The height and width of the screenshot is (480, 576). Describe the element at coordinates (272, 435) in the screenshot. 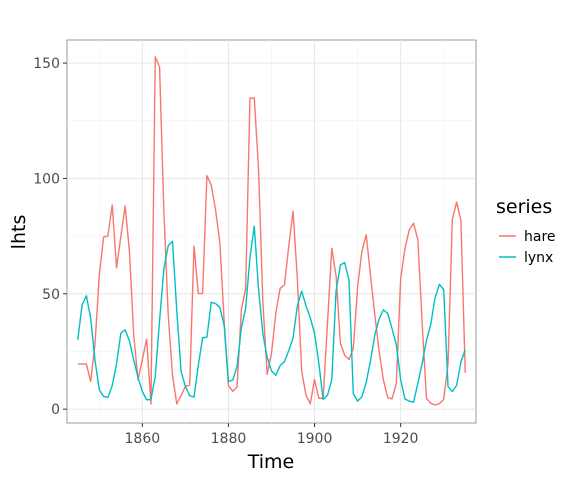

I see `x-axis-ticks: 1860 1880 1900 1920` at that location.